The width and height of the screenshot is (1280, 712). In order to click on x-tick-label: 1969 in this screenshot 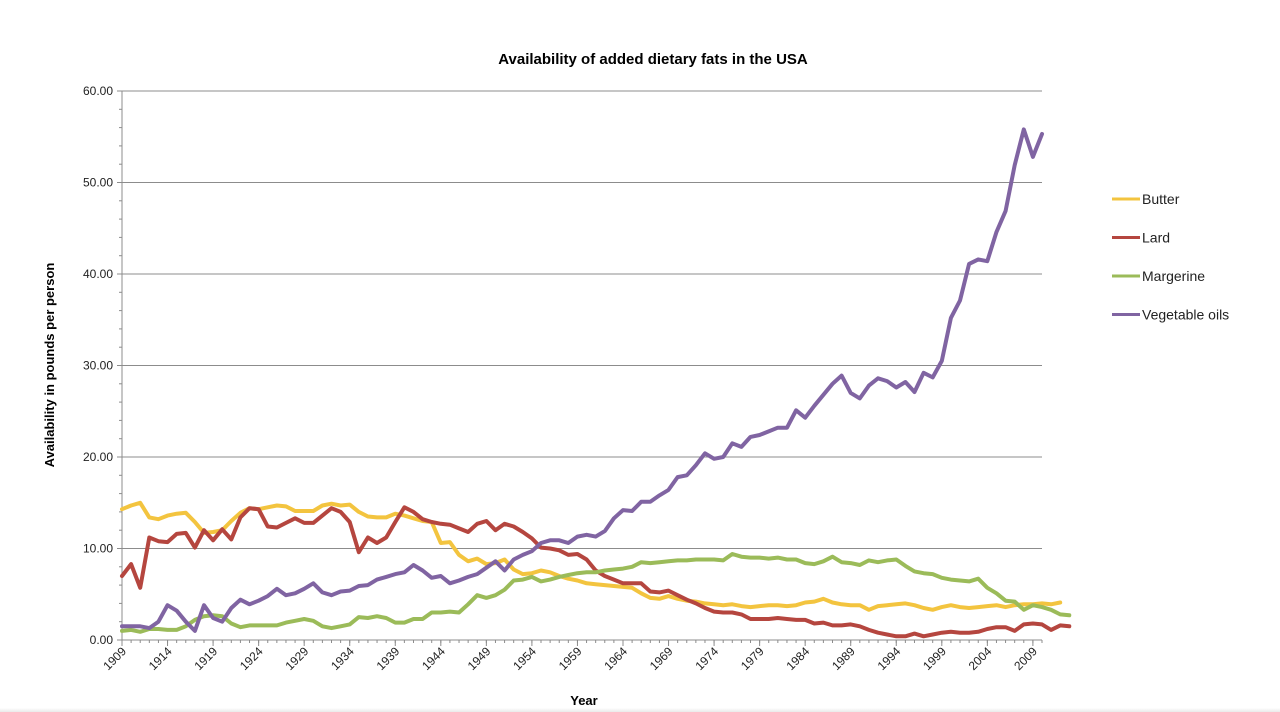, I will do `click(661, 658)`.